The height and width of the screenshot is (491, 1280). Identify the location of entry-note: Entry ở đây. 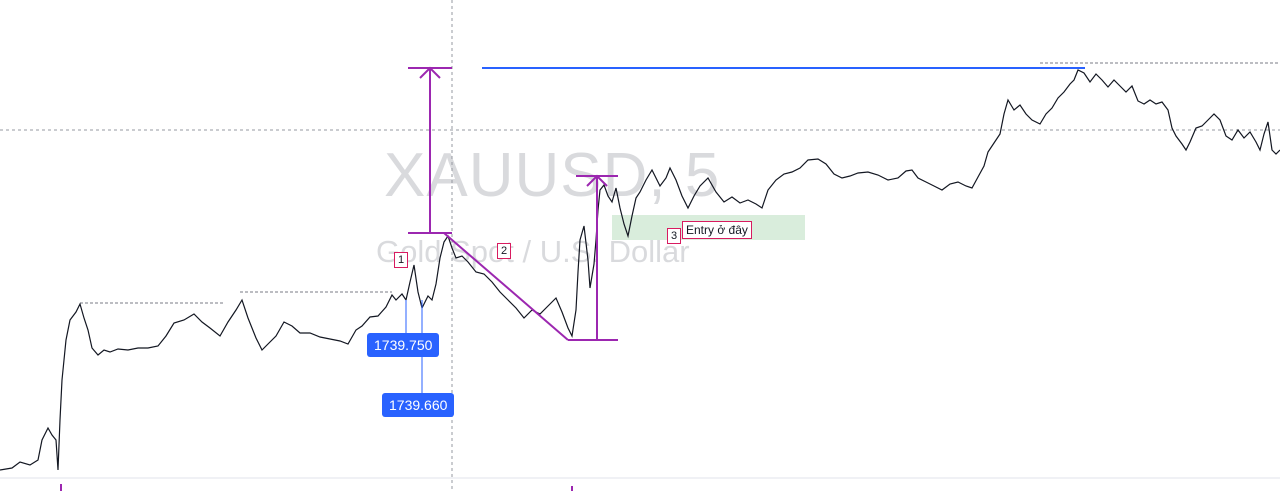
(717, 230).